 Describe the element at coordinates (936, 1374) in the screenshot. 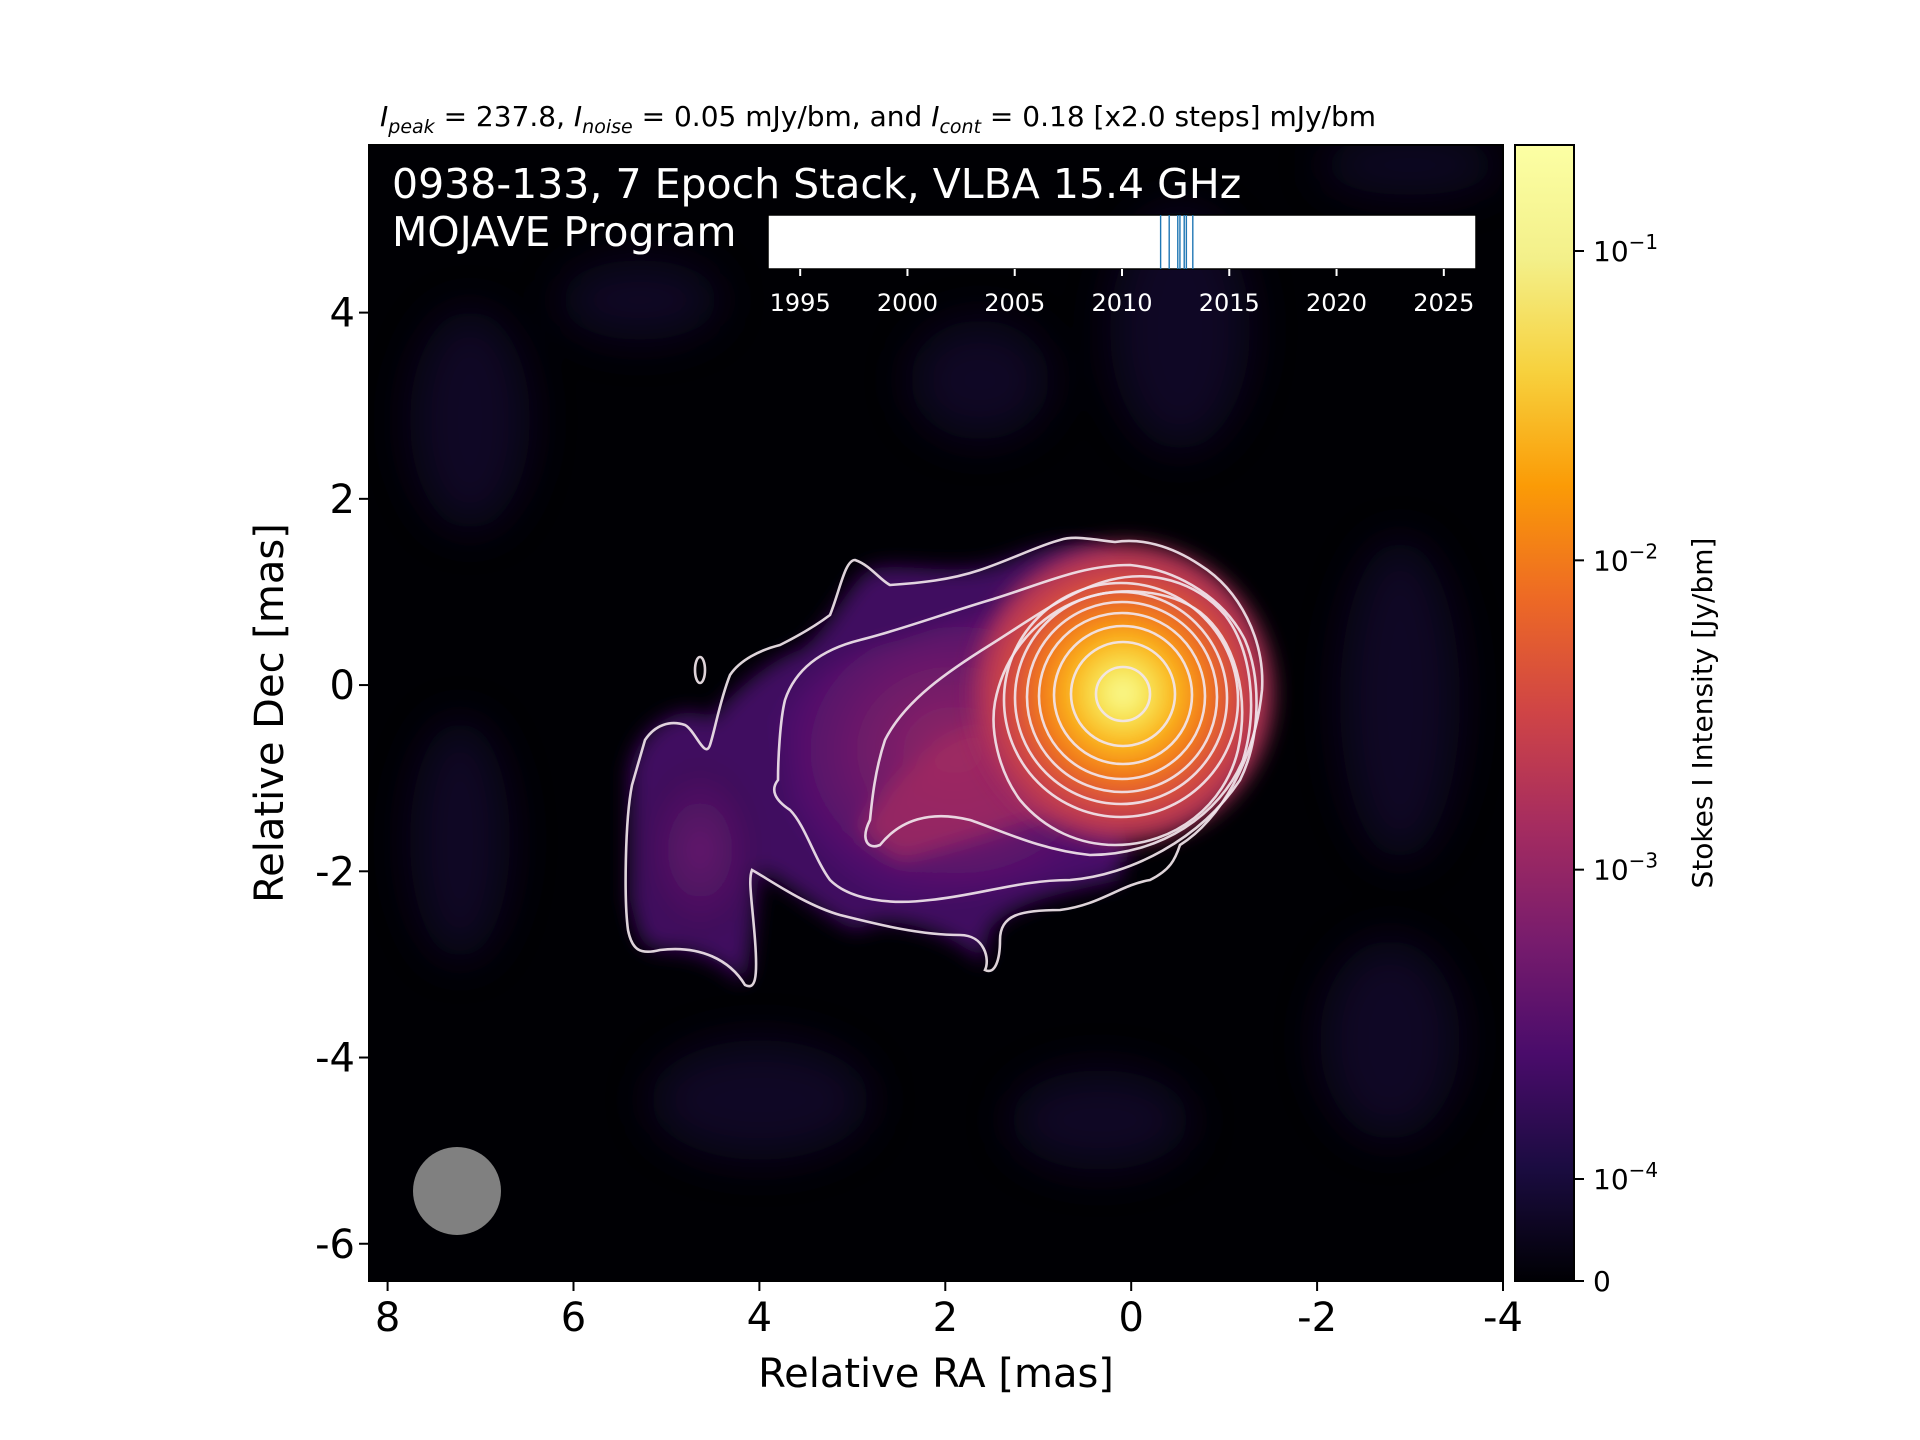

I see `x-axis-label: Relative RA [mas]` at that location.